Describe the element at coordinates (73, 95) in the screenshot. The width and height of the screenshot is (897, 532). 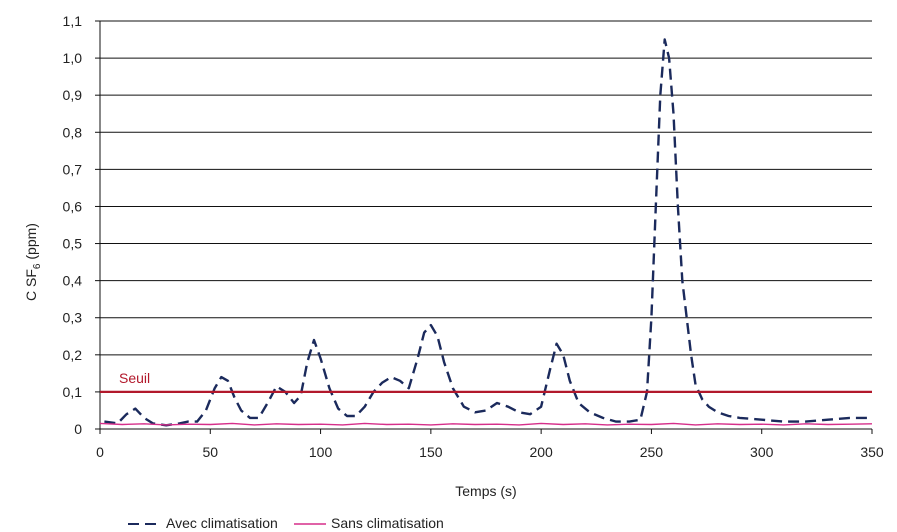
I see `y-tick-label: 0,9` at that location.